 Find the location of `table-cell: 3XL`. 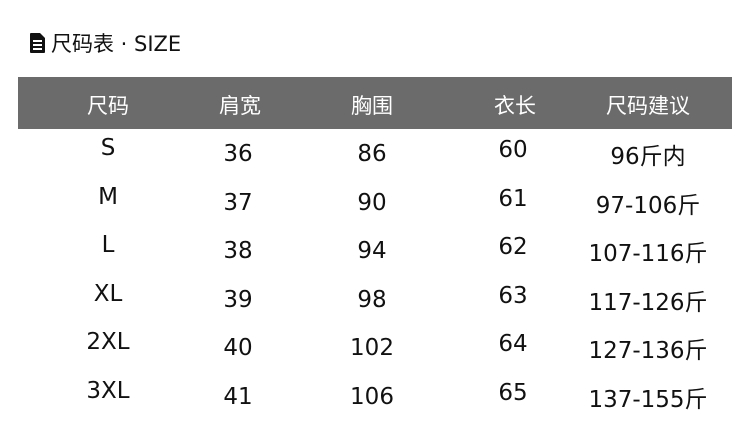

table-cell: 3XL is located at coordinates (108, 390).